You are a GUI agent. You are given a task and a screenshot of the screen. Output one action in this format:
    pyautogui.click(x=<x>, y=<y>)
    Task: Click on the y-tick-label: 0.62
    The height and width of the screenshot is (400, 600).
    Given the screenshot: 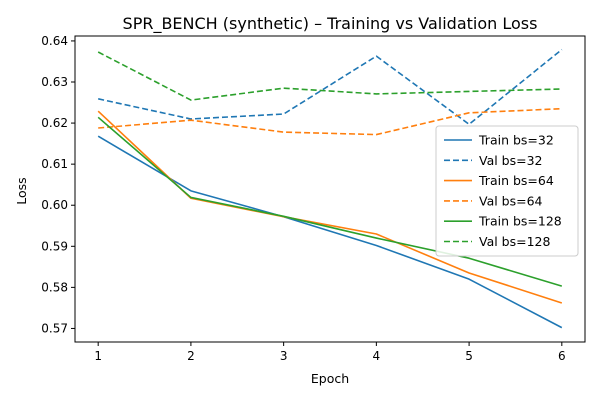 What is the action you would take?
    pyautogui.click(x=54, y=123)
    